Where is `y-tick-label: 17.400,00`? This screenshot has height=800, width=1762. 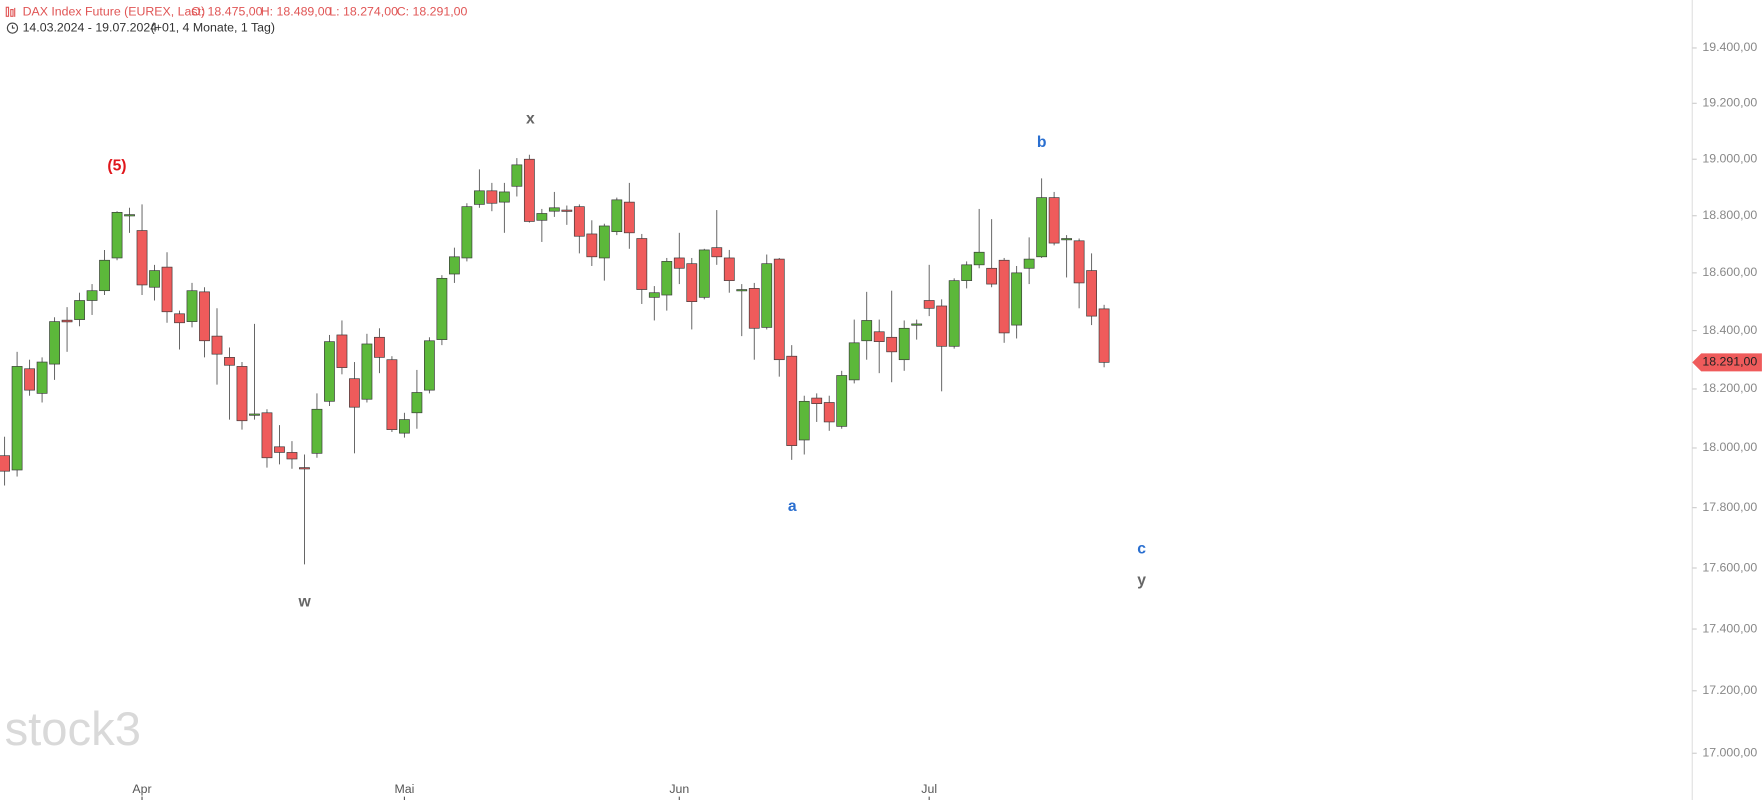 y-tick-label: 17.400,00 is located at coordinates (1729, 628).